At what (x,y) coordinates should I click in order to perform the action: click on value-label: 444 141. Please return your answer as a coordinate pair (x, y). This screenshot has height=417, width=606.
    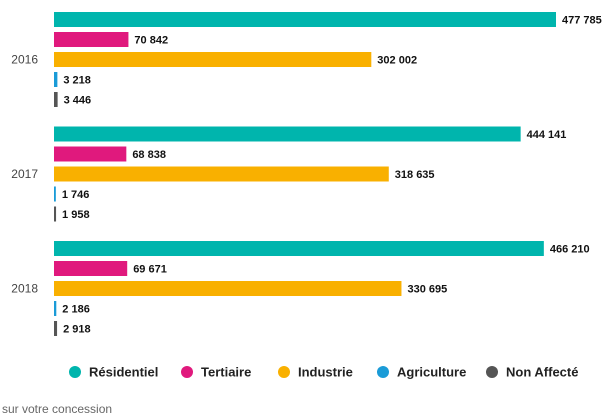
    Looking at the image, I should click on (547, 135).